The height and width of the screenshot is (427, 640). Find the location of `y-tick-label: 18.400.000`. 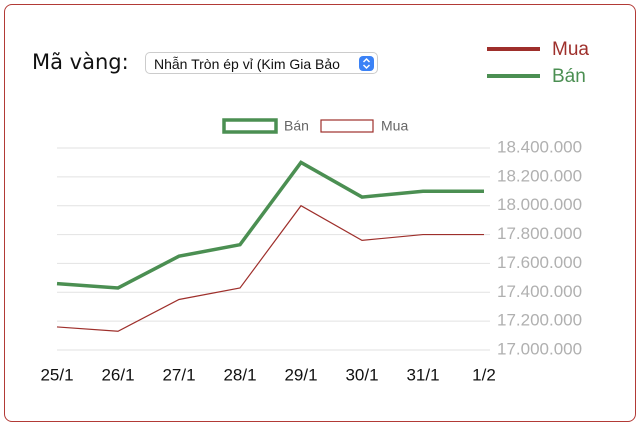

y-tick-label: 18.400.000 is located at coordinates (539, 146).